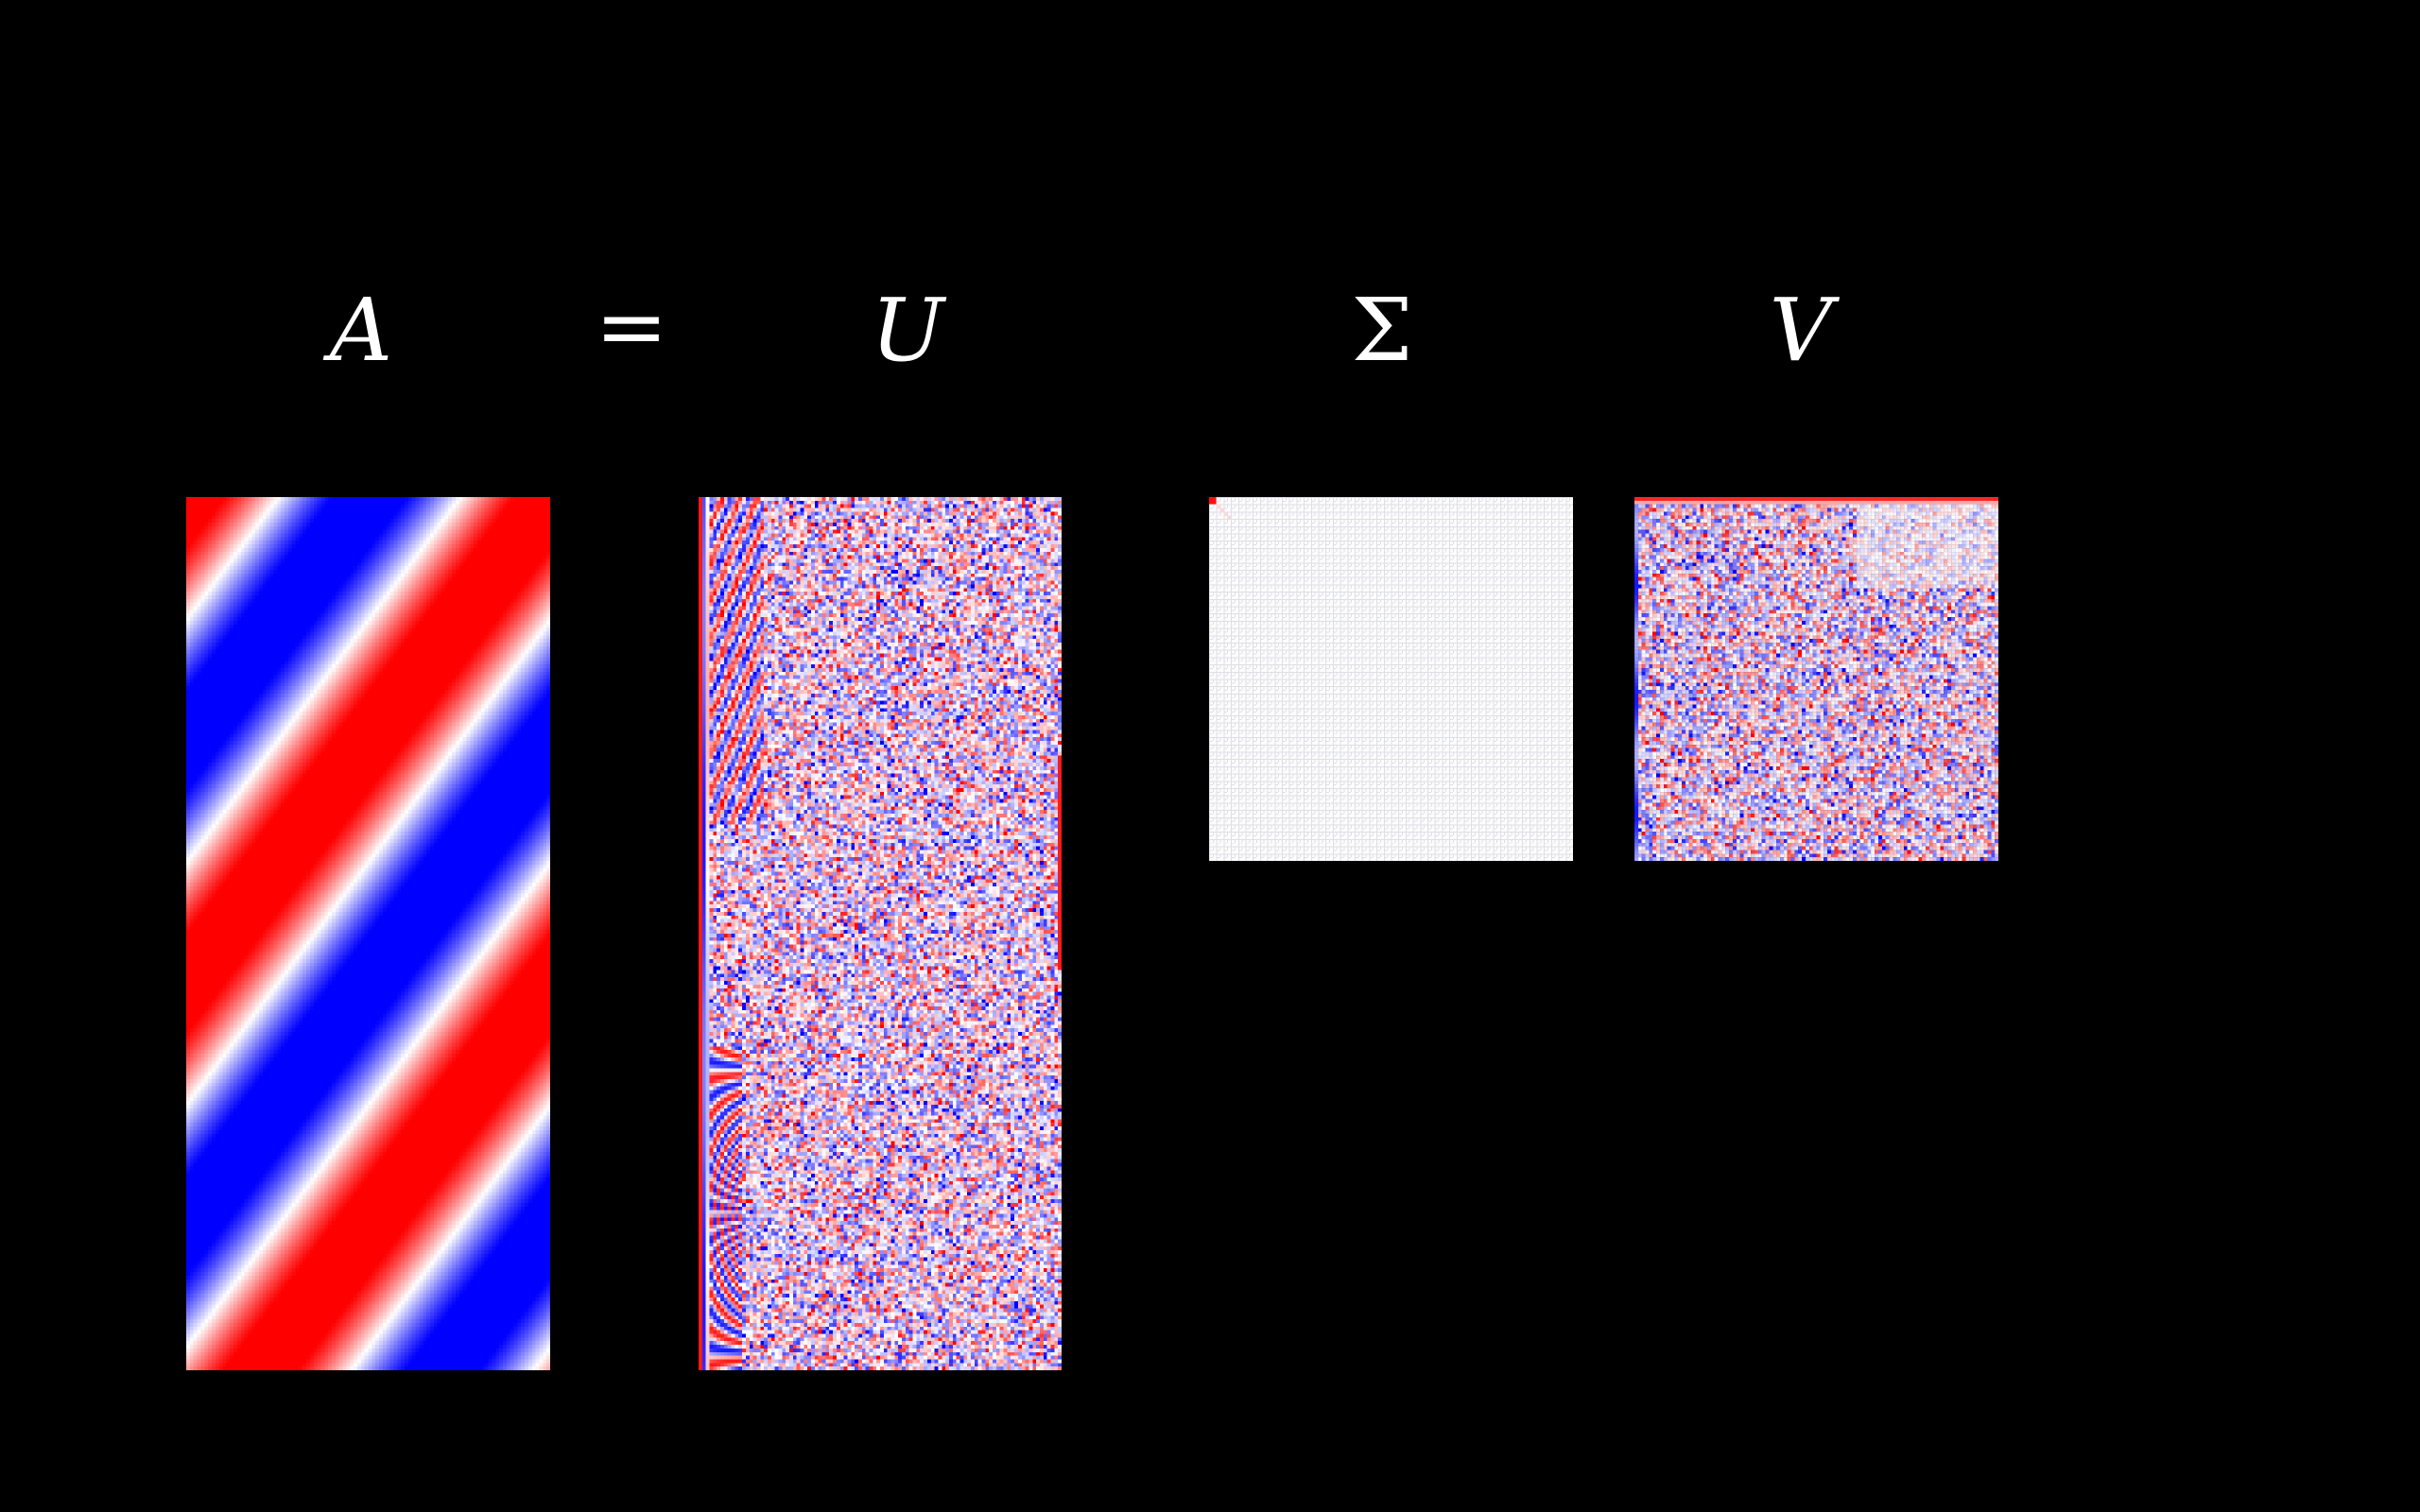 The image size is (2420, 1512). Describe the element at coordinates (907, 330) in the screenshot. I see `matrix-u-label: U` at that location.